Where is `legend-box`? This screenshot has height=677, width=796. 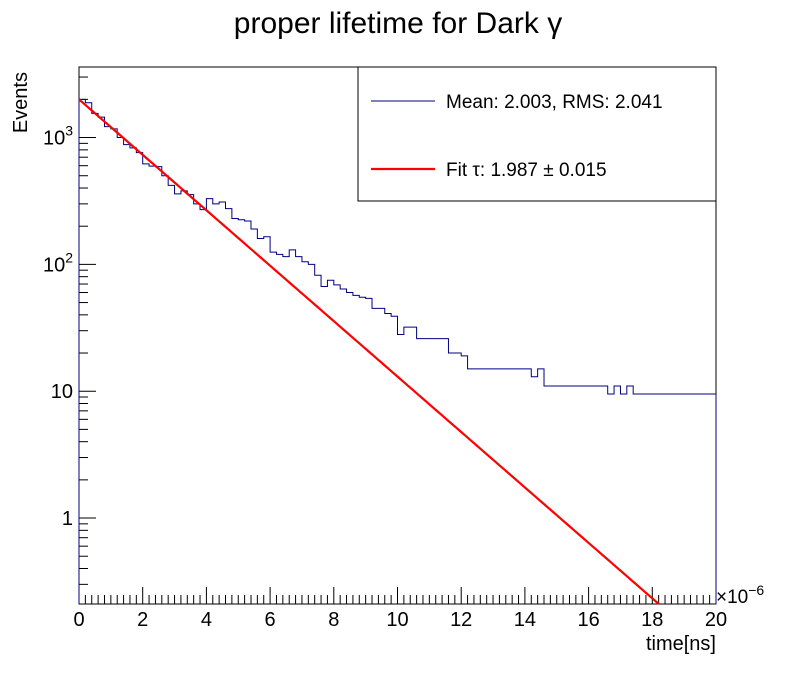
legend-box is located at coordinates (537, 134).